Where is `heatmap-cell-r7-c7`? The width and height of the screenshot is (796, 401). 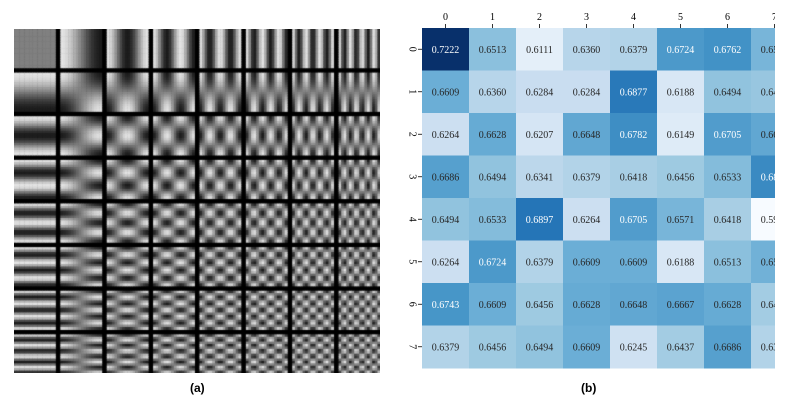 heatmap-cell-r7-c7 is located at coordinates (763, 347).